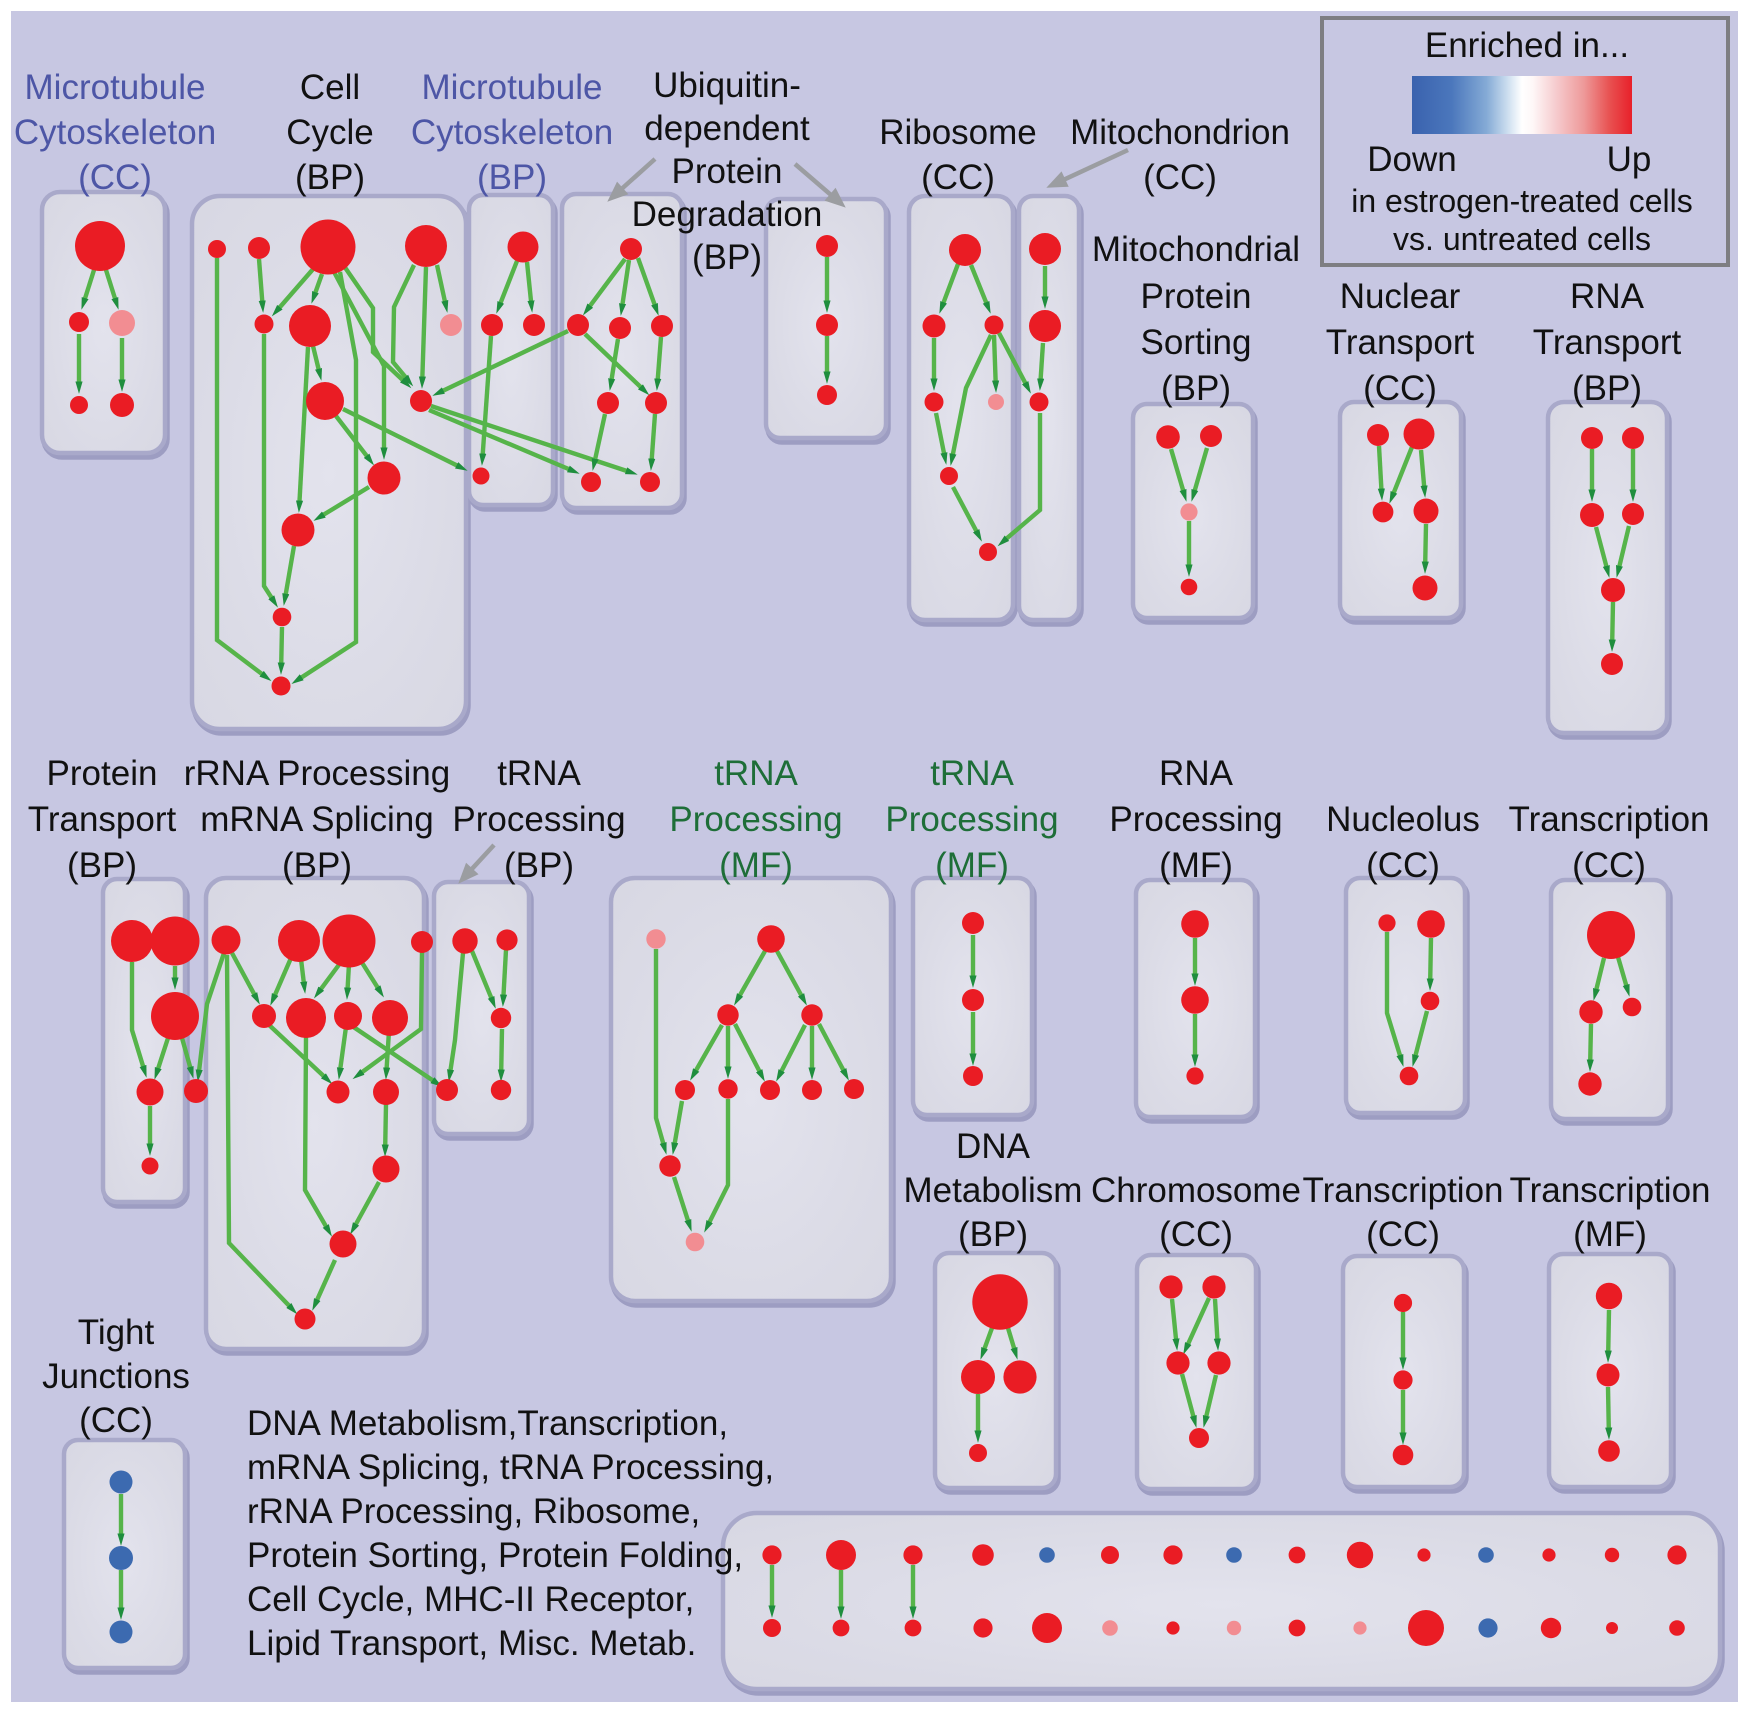  Describe the element at coordinates (470, 1599) in the screenshot. I see `svg-text: Cell Cycle, MHC-II Receptor,` at that location.